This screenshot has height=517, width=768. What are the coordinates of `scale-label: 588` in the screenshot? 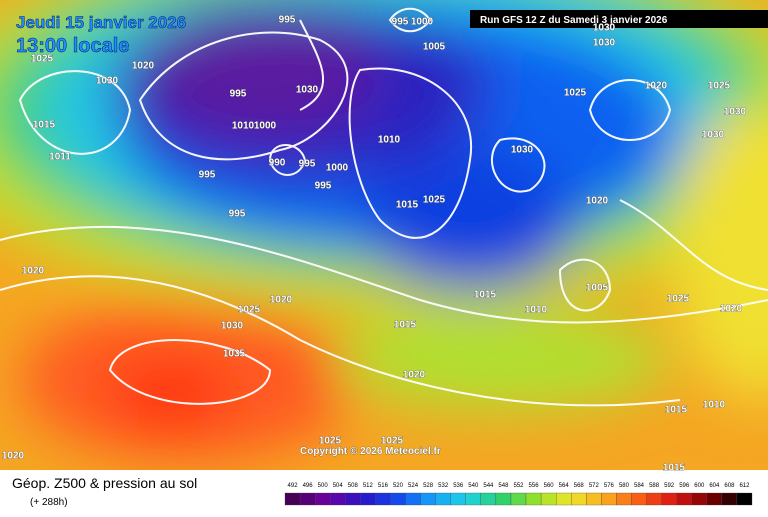 It's located at (654, 486).